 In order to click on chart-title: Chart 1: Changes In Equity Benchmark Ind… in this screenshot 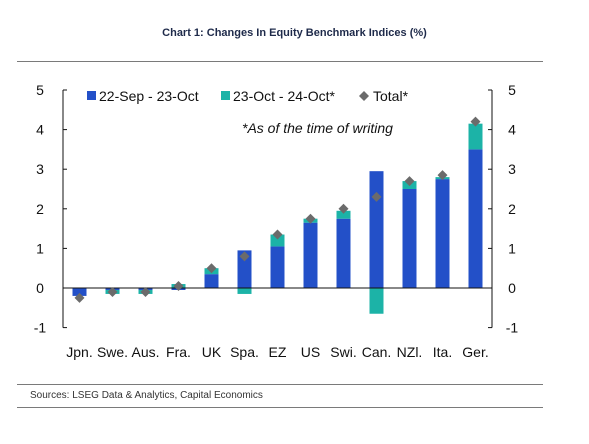, I will do `click(294, 33)`.